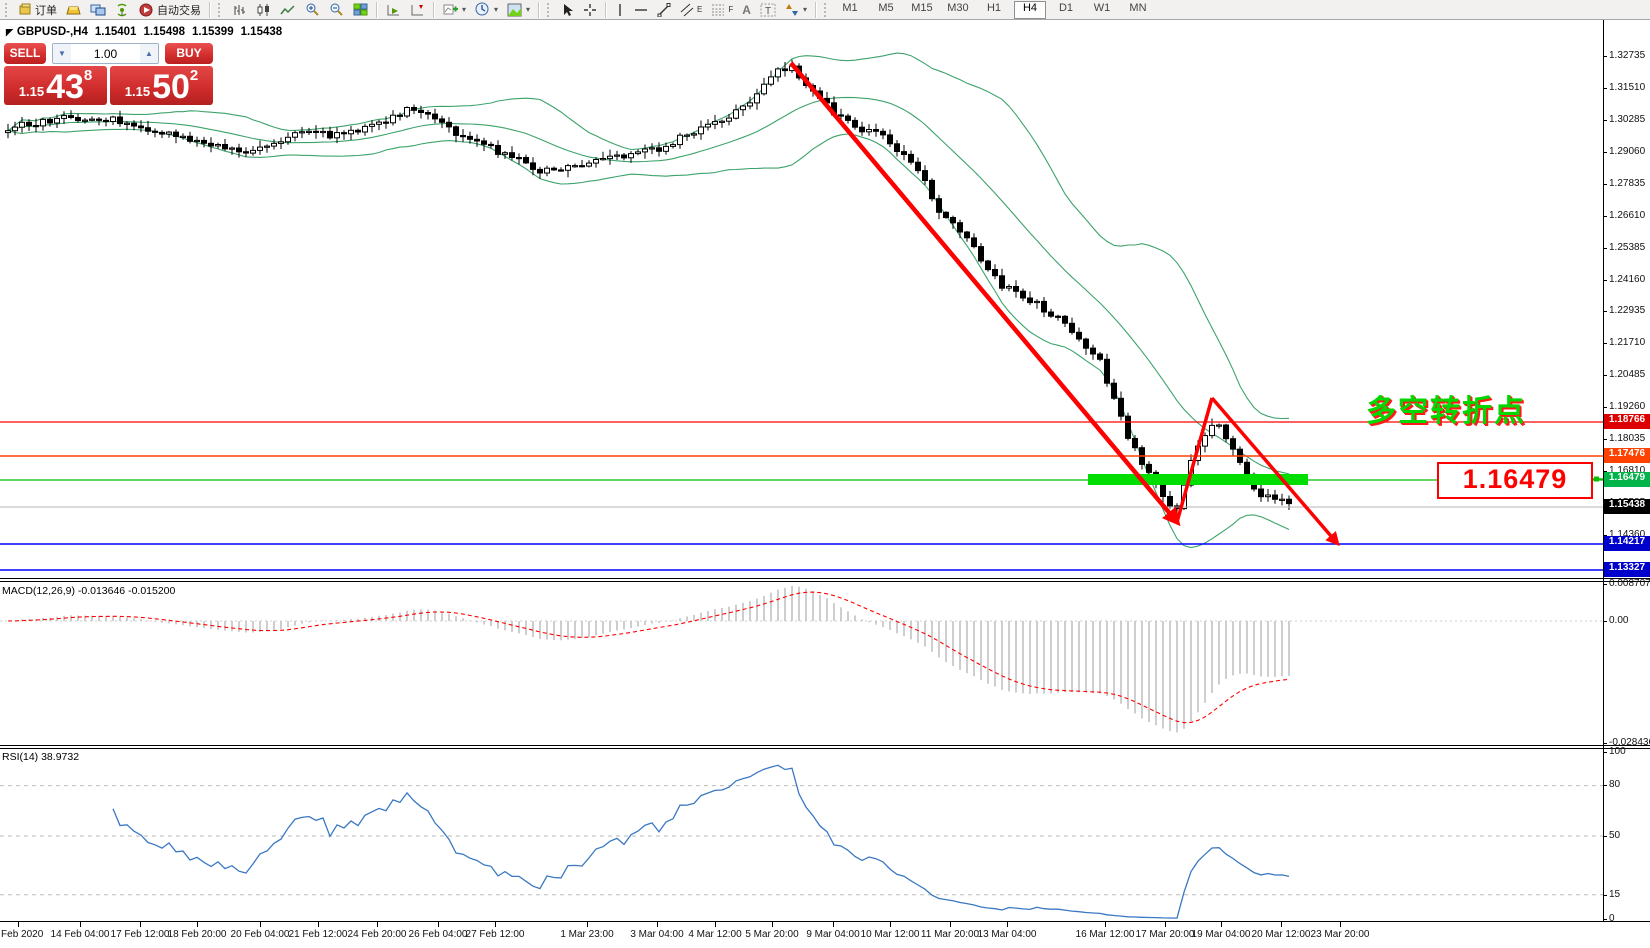 This screenshot has width=1650, height=948. I want to click on timeframe-button-MN: MN, so click(1138, 7).